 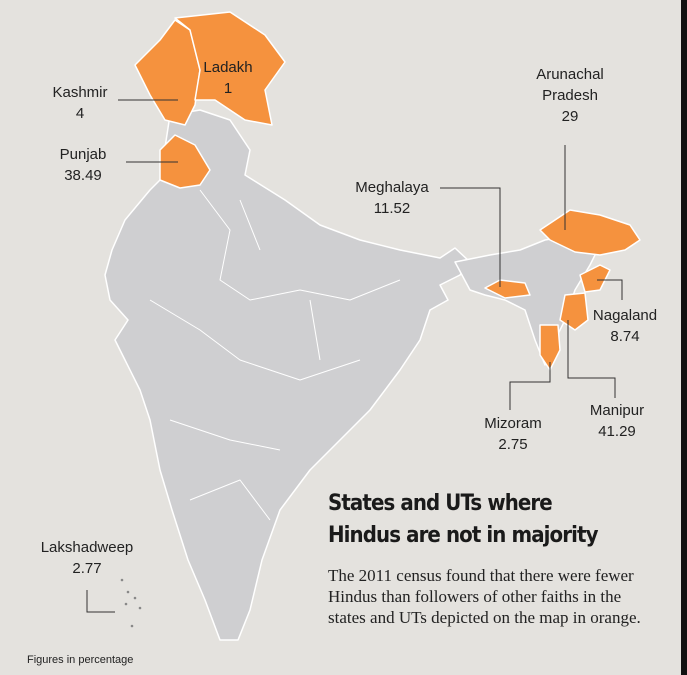 What do you see at coordinates (625, 326) in the screenshot?
I see `region-label: Nagaland 8.74` at bounding box center [625, 326].